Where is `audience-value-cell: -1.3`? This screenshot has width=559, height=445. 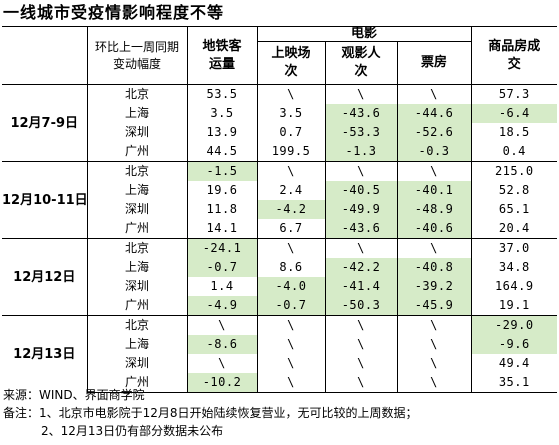
audience-value-cell: -1.3 is located at coordinates (361, 152).